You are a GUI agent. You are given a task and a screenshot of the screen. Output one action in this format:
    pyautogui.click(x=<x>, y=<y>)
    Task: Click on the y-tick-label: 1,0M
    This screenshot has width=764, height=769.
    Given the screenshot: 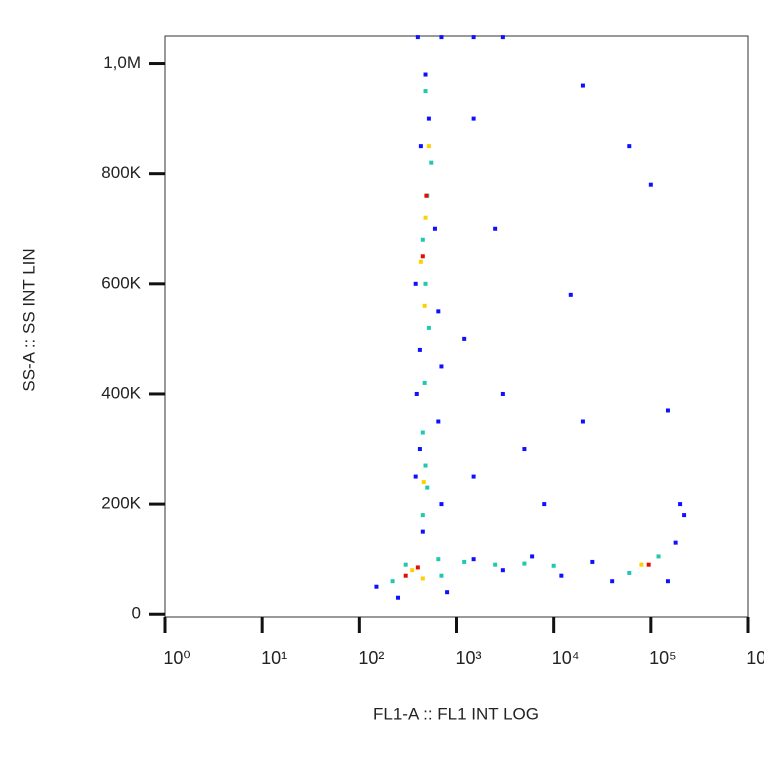 What is the action you would take?
    pyautogui.click(x=122, y=62)
    